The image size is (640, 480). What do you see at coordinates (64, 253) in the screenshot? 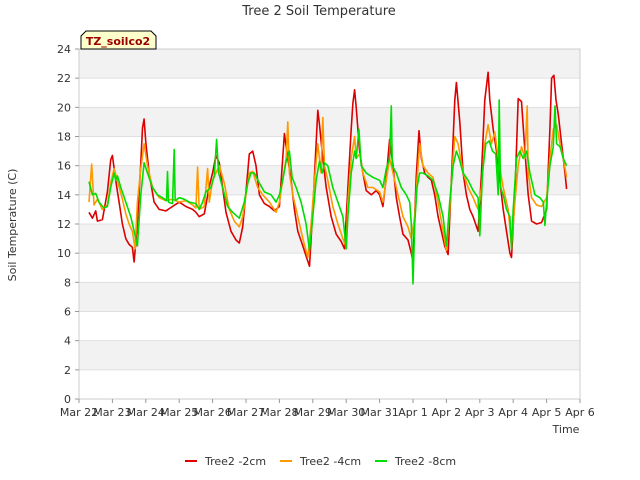
I see `y-tick-label-10: 10` at bounding box center [64, 253].